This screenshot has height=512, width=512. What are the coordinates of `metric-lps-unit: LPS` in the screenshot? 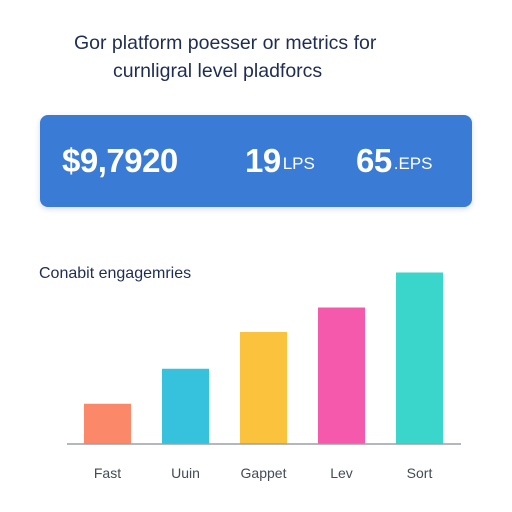 It's located at (298, 163).